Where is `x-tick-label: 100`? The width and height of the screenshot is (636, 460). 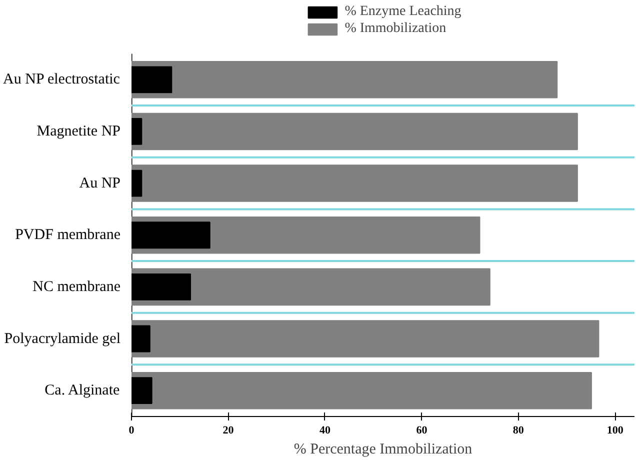
x-tick-label: 100 is located at coordinates (615, 430).